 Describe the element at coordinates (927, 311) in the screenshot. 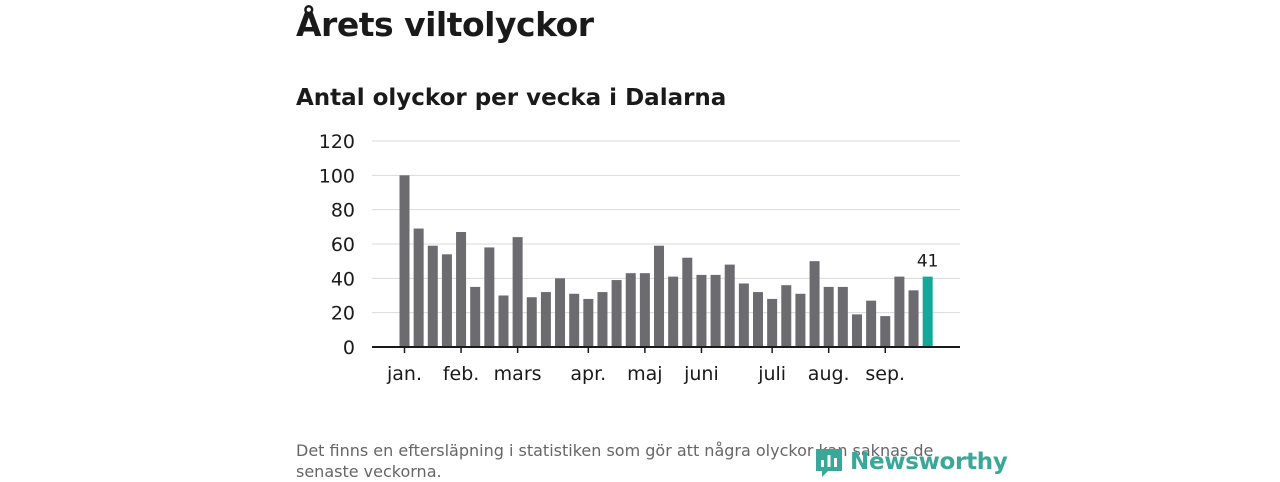

I see `highlight-bar` at that location.